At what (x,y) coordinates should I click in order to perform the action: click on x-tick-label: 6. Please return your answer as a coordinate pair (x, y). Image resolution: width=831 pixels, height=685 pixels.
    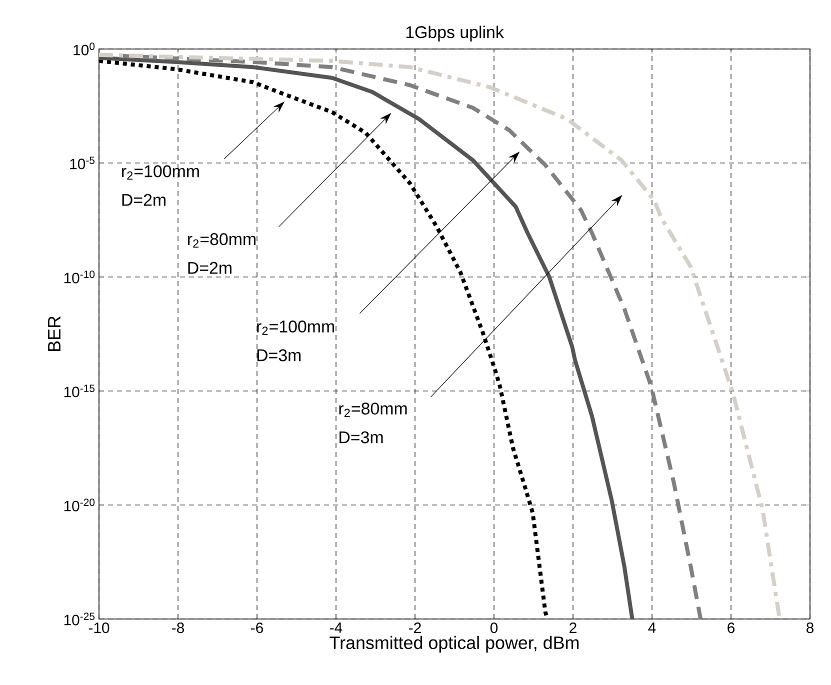
    Looking at the image, I should click on (731, 628).